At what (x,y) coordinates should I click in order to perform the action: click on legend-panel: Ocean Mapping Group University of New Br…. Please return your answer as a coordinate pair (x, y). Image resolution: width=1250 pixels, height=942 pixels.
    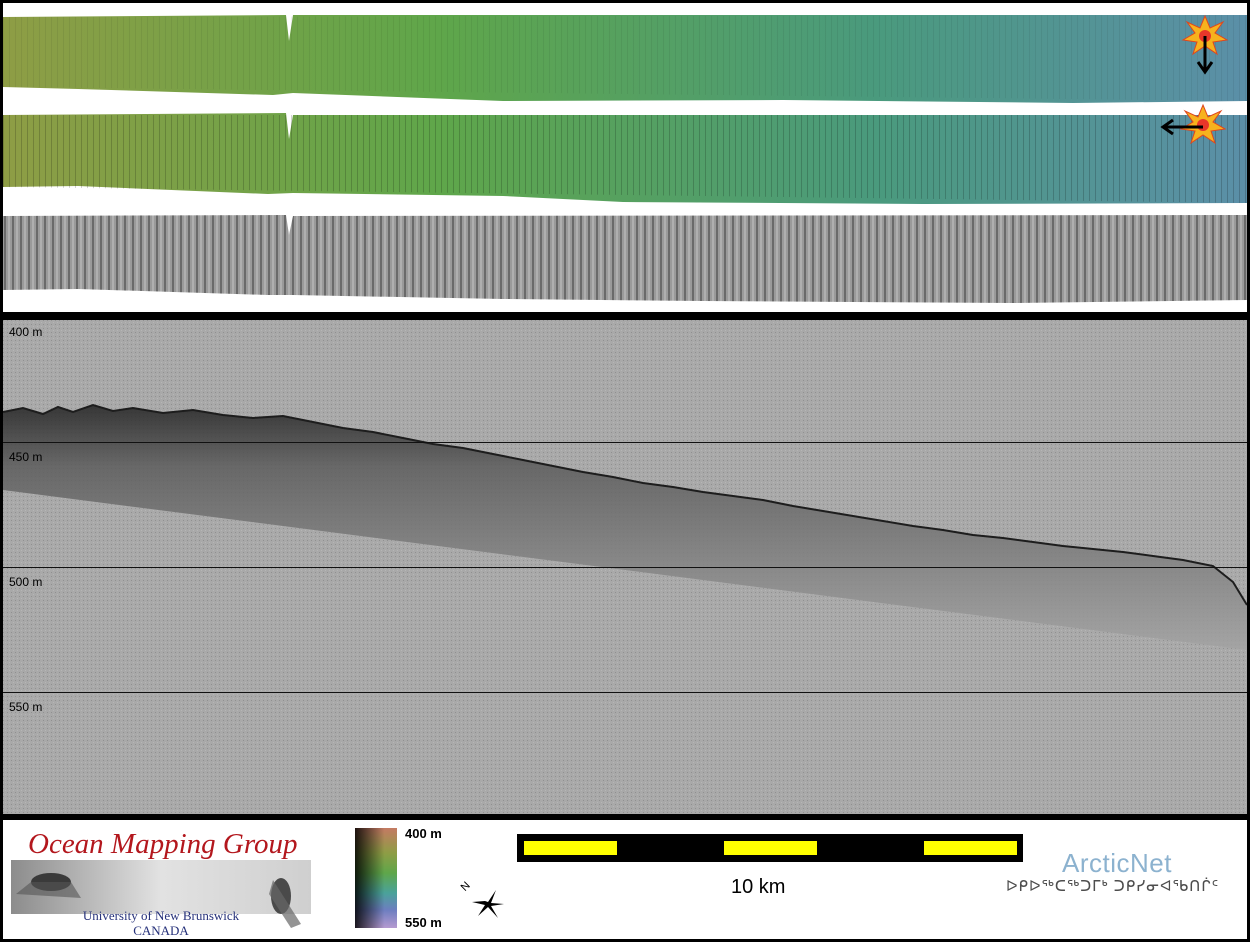
    Looking at the image, I should click on (625, 879).